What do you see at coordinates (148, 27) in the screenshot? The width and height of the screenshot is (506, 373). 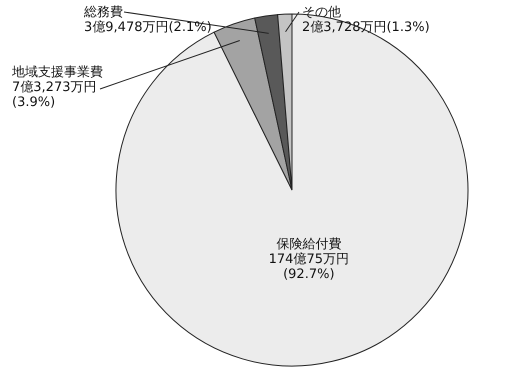 I see `data-label: 3億9,478万円(2.1%)` at bounding box center [148, 27].